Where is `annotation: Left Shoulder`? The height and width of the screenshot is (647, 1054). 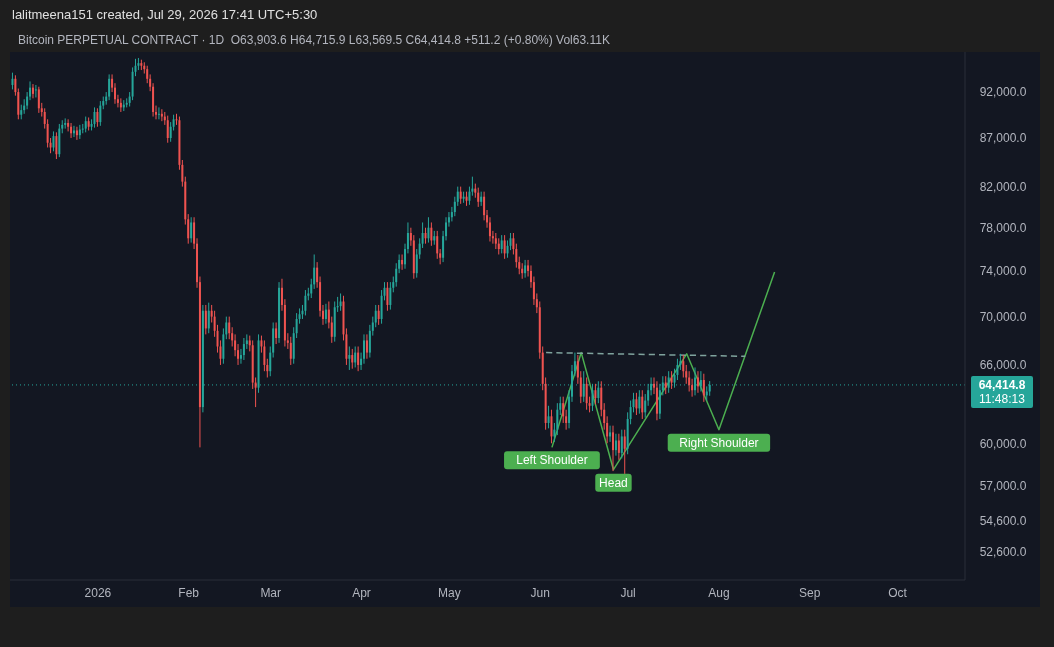
annotation: Left Shoulder is located at coordinates (552, 460).